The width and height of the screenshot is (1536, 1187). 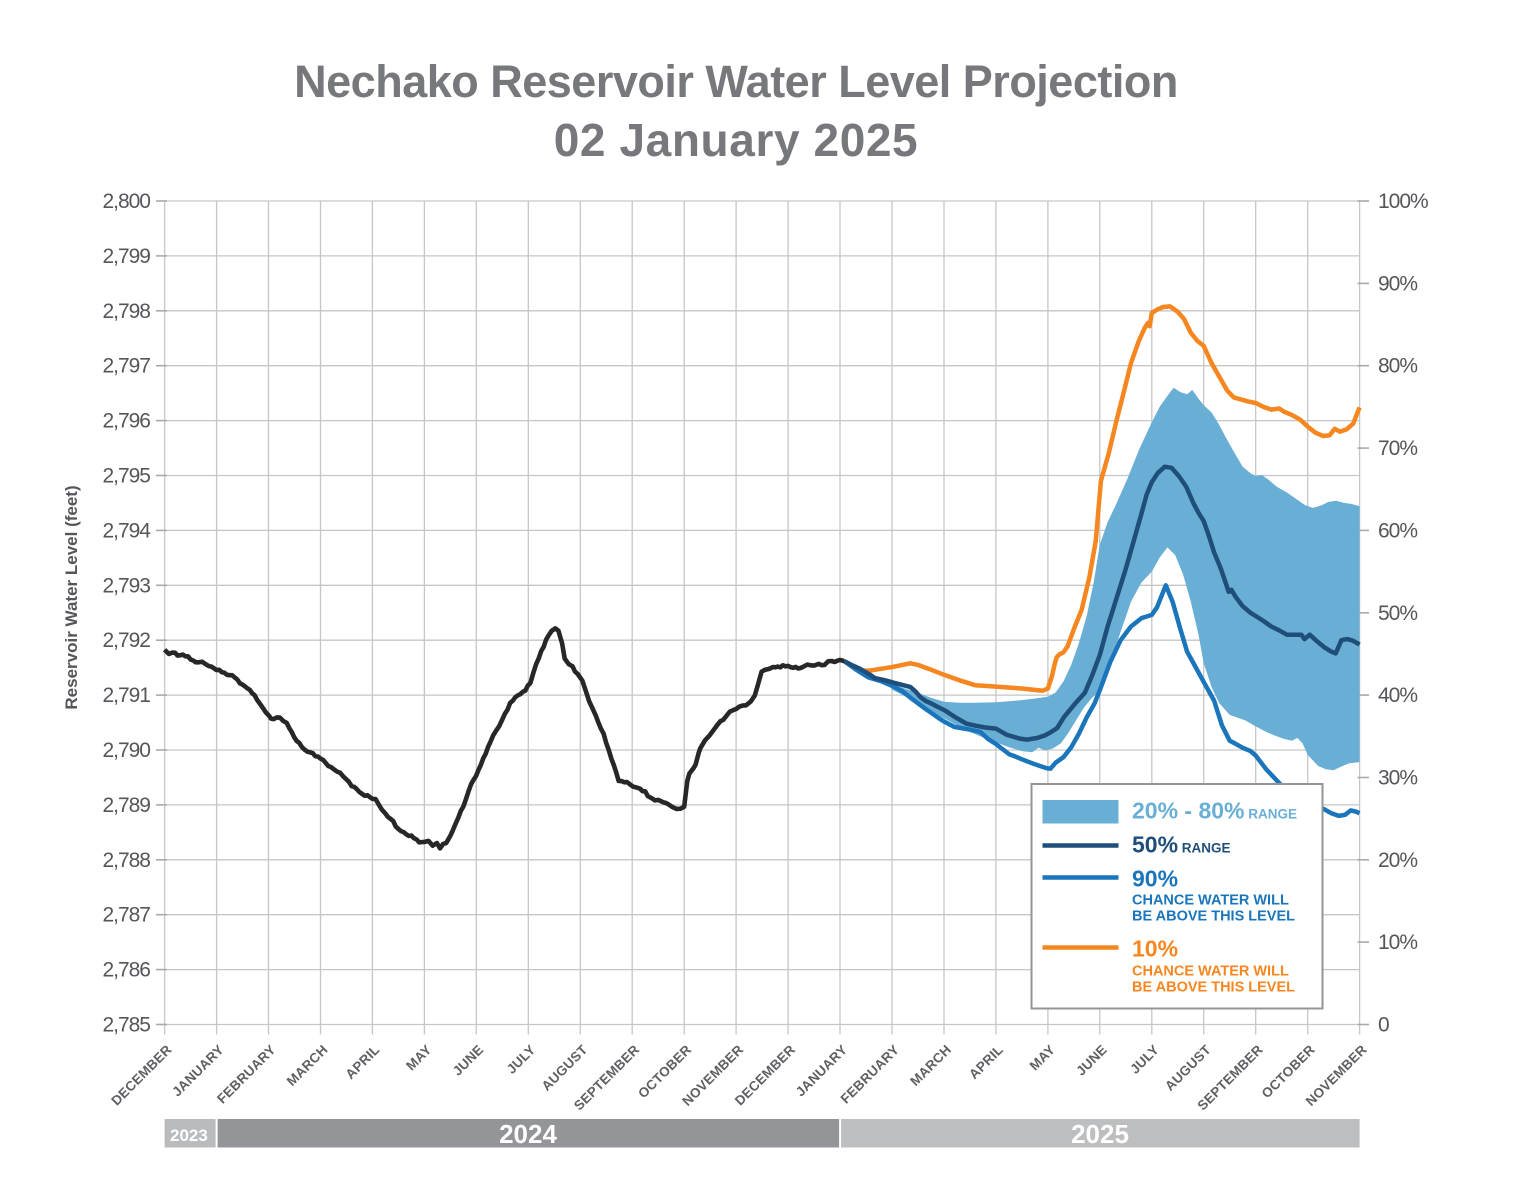 What do you see at coordinates (126, 366) in the screenshot?
I see `svg-text: 2,797` at bounding box center [126, 366].